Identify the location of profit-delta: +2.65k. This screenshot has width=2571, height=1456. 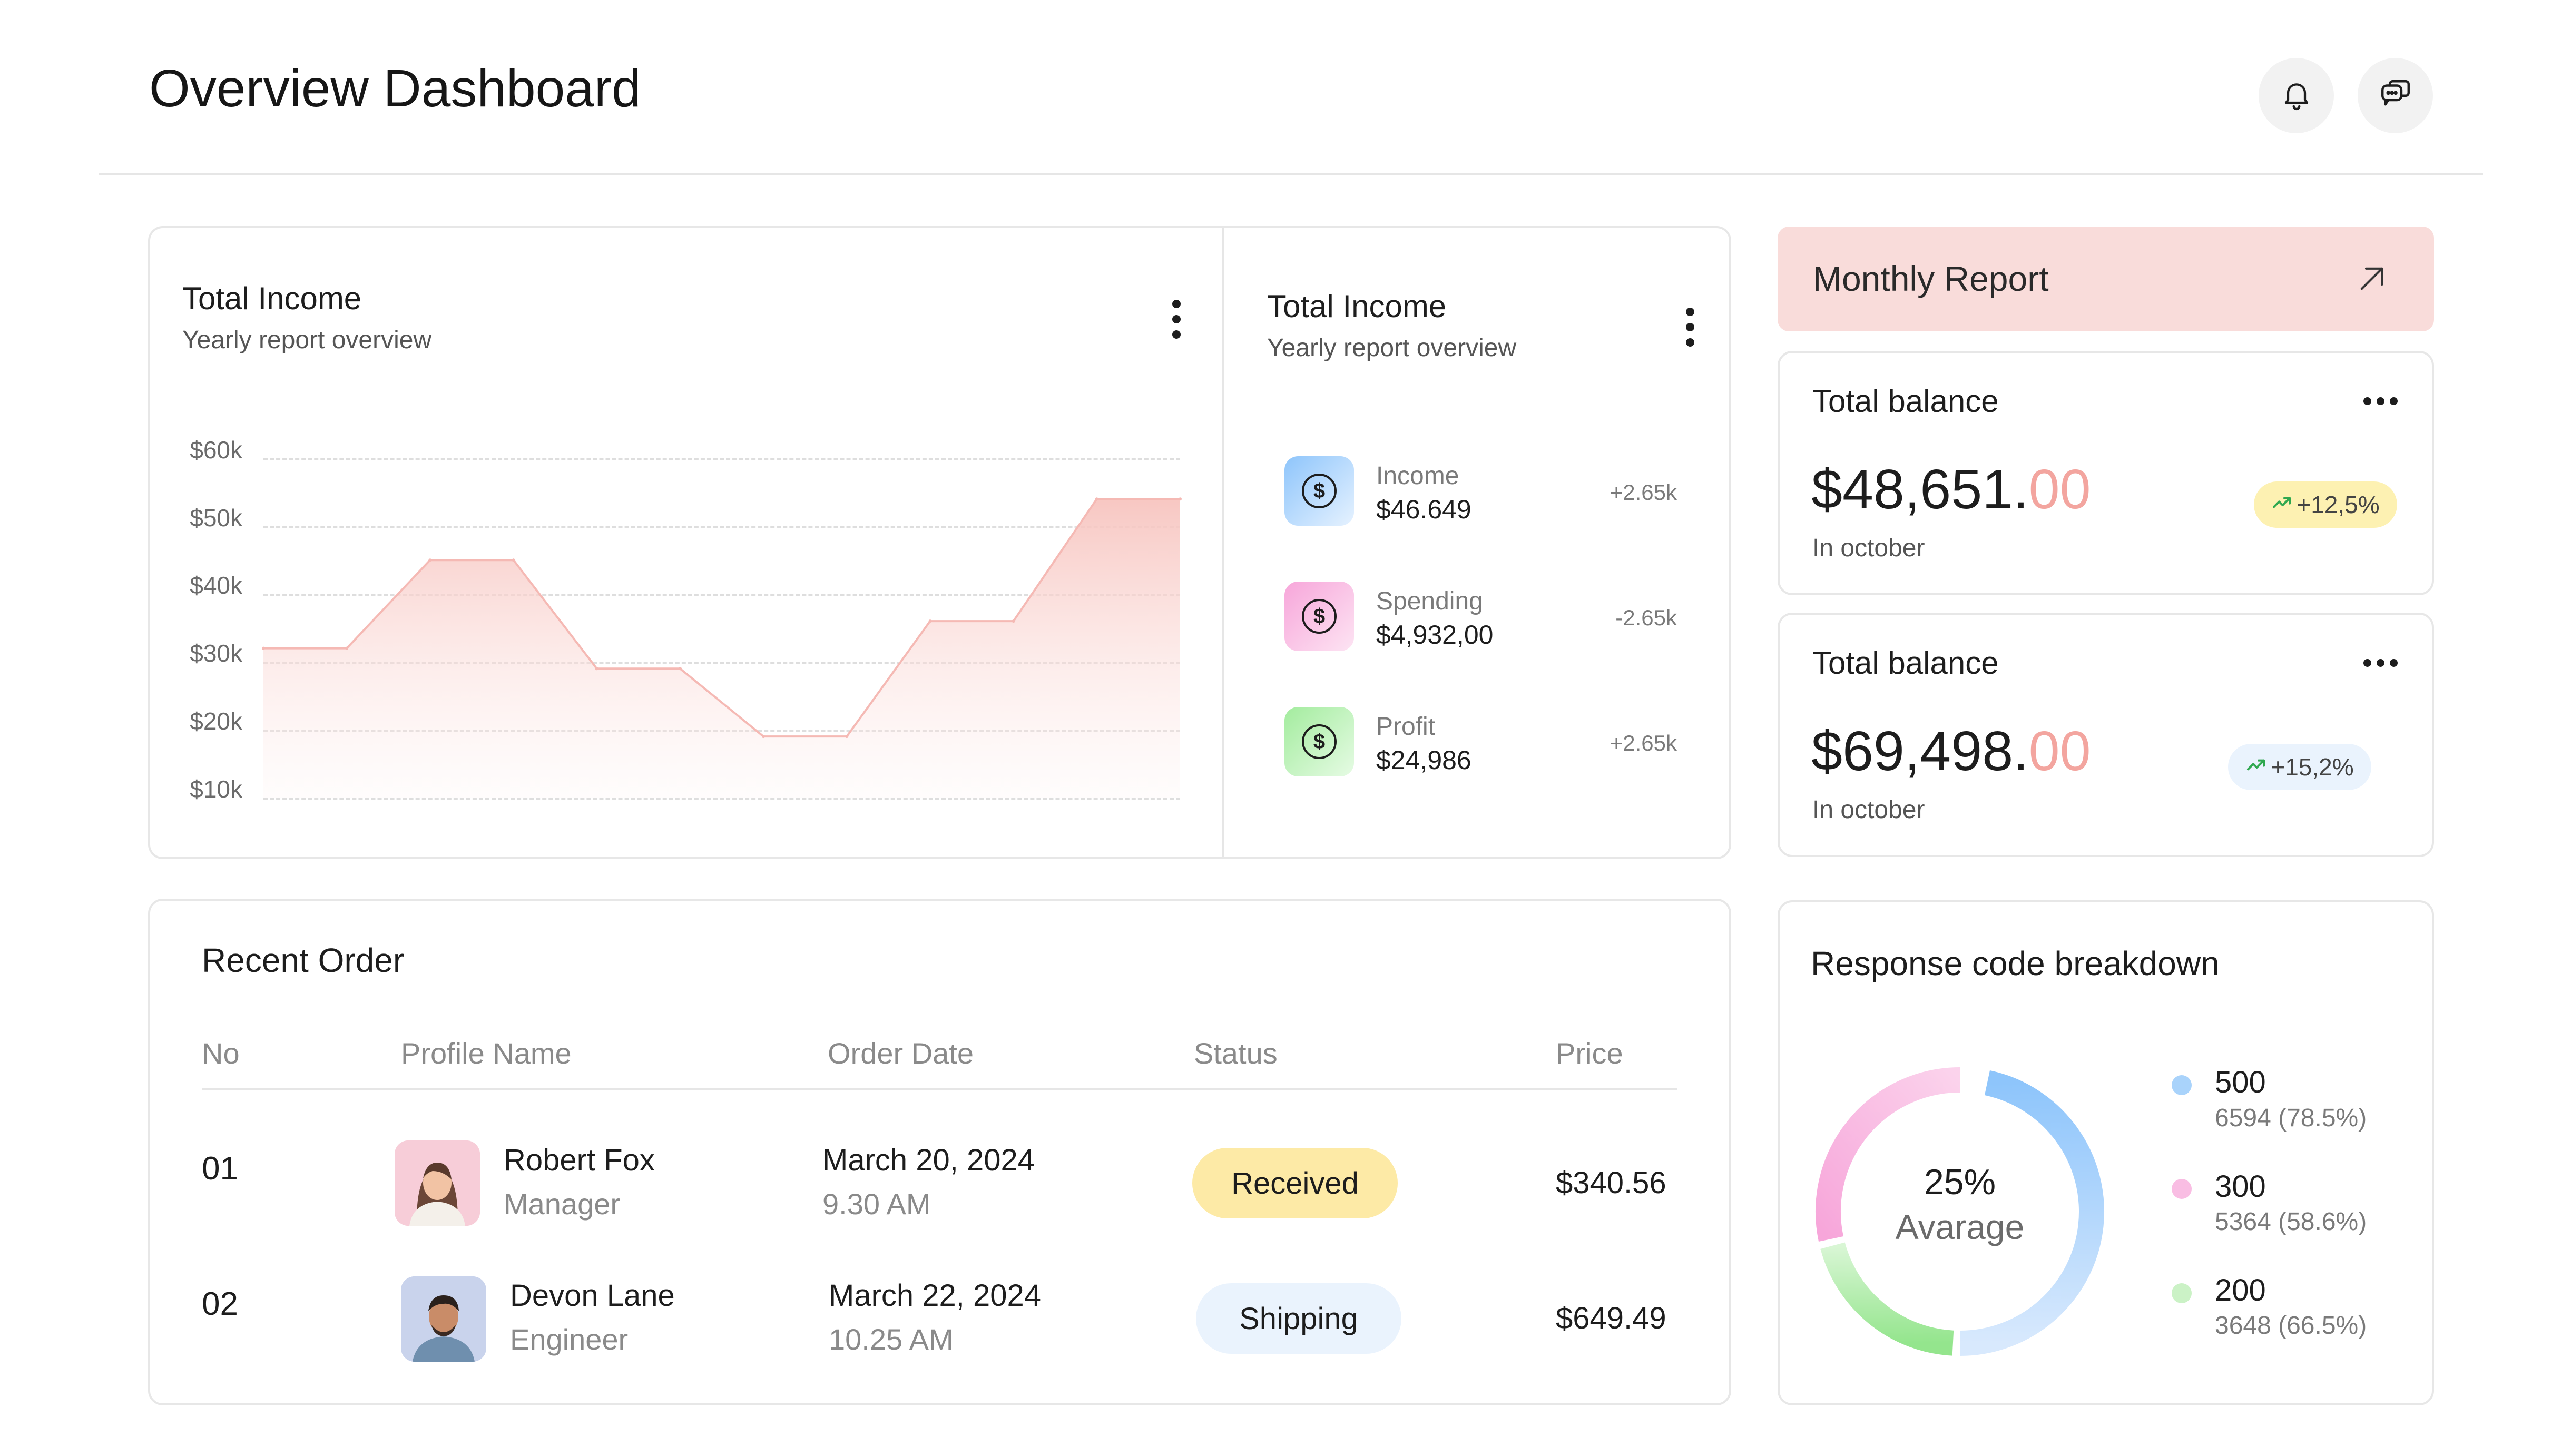
(1643, 743).